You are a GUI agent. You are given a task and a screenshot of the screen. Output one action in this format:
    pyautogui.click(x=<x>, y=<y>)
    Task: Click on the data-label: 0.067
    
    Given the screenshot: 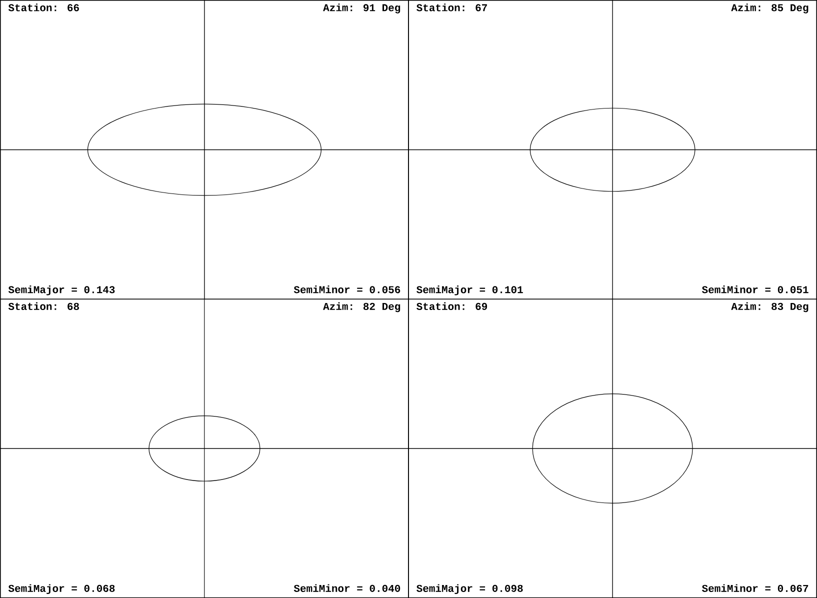 What is the action you would take?
    pyautogui.click(x=793, y=588)
    